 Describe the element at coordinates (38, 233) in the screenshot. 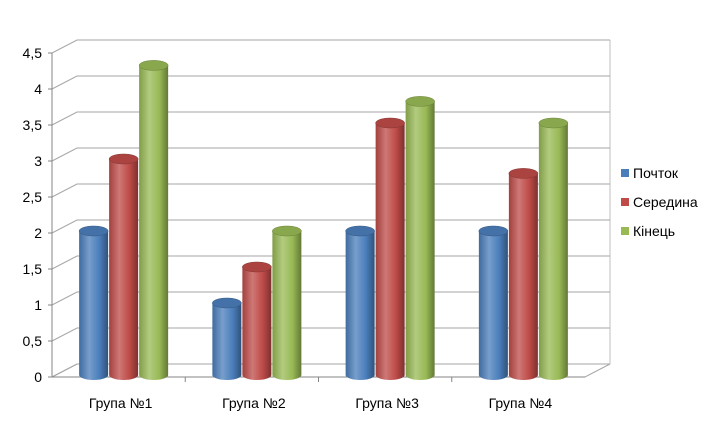

I see `y-tick-label: 2` at that location.